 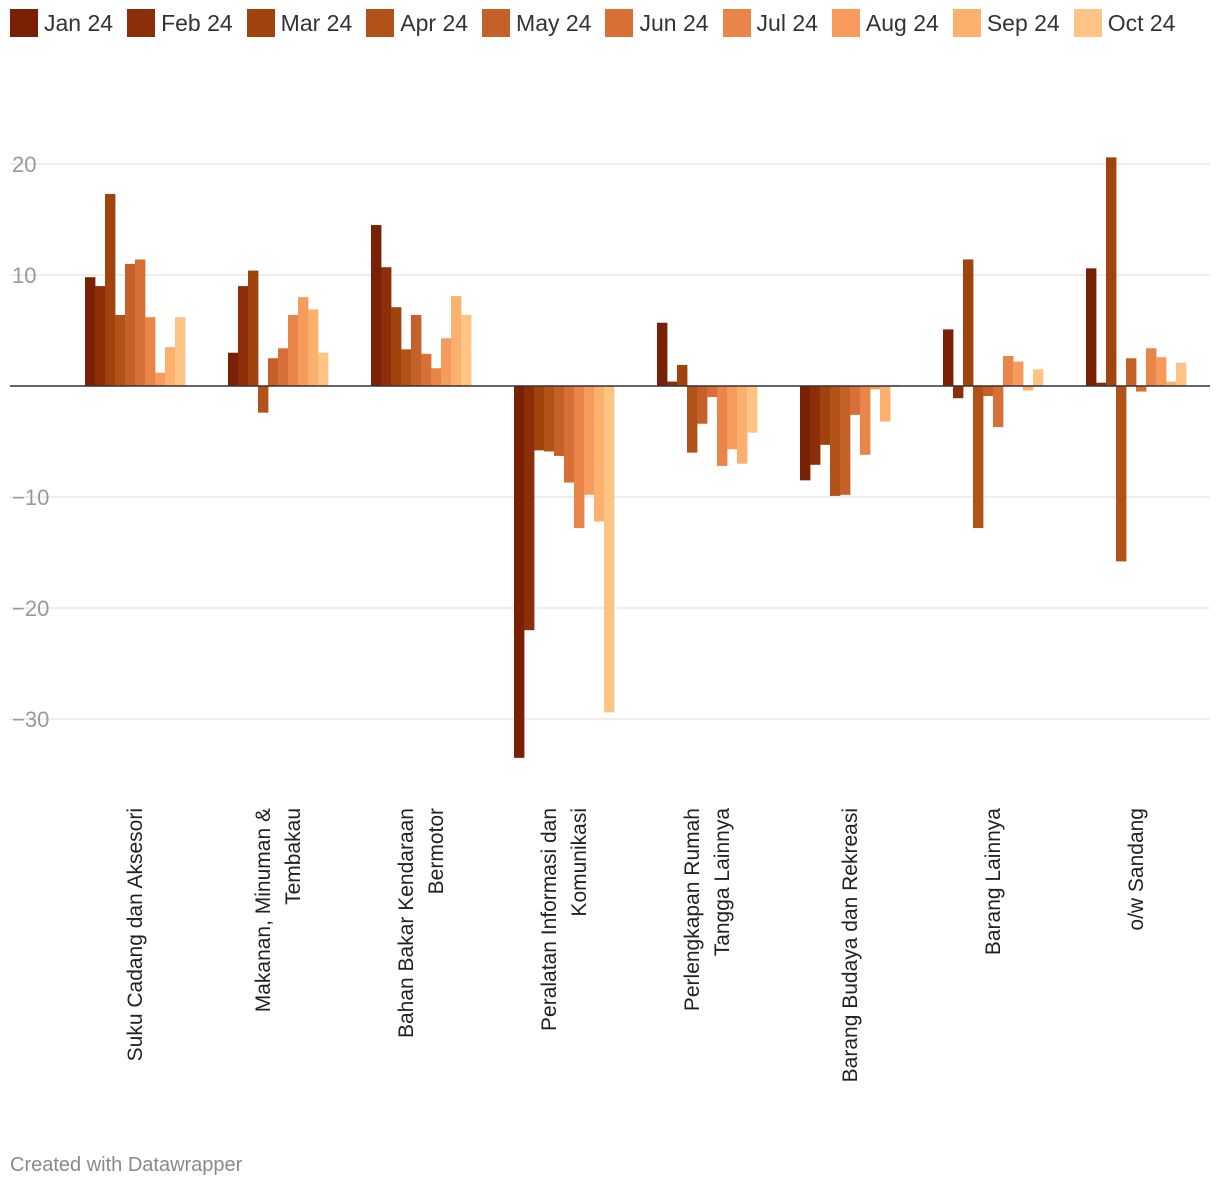 I want to click on legend-item: May 24, so click(x=536, y=23).